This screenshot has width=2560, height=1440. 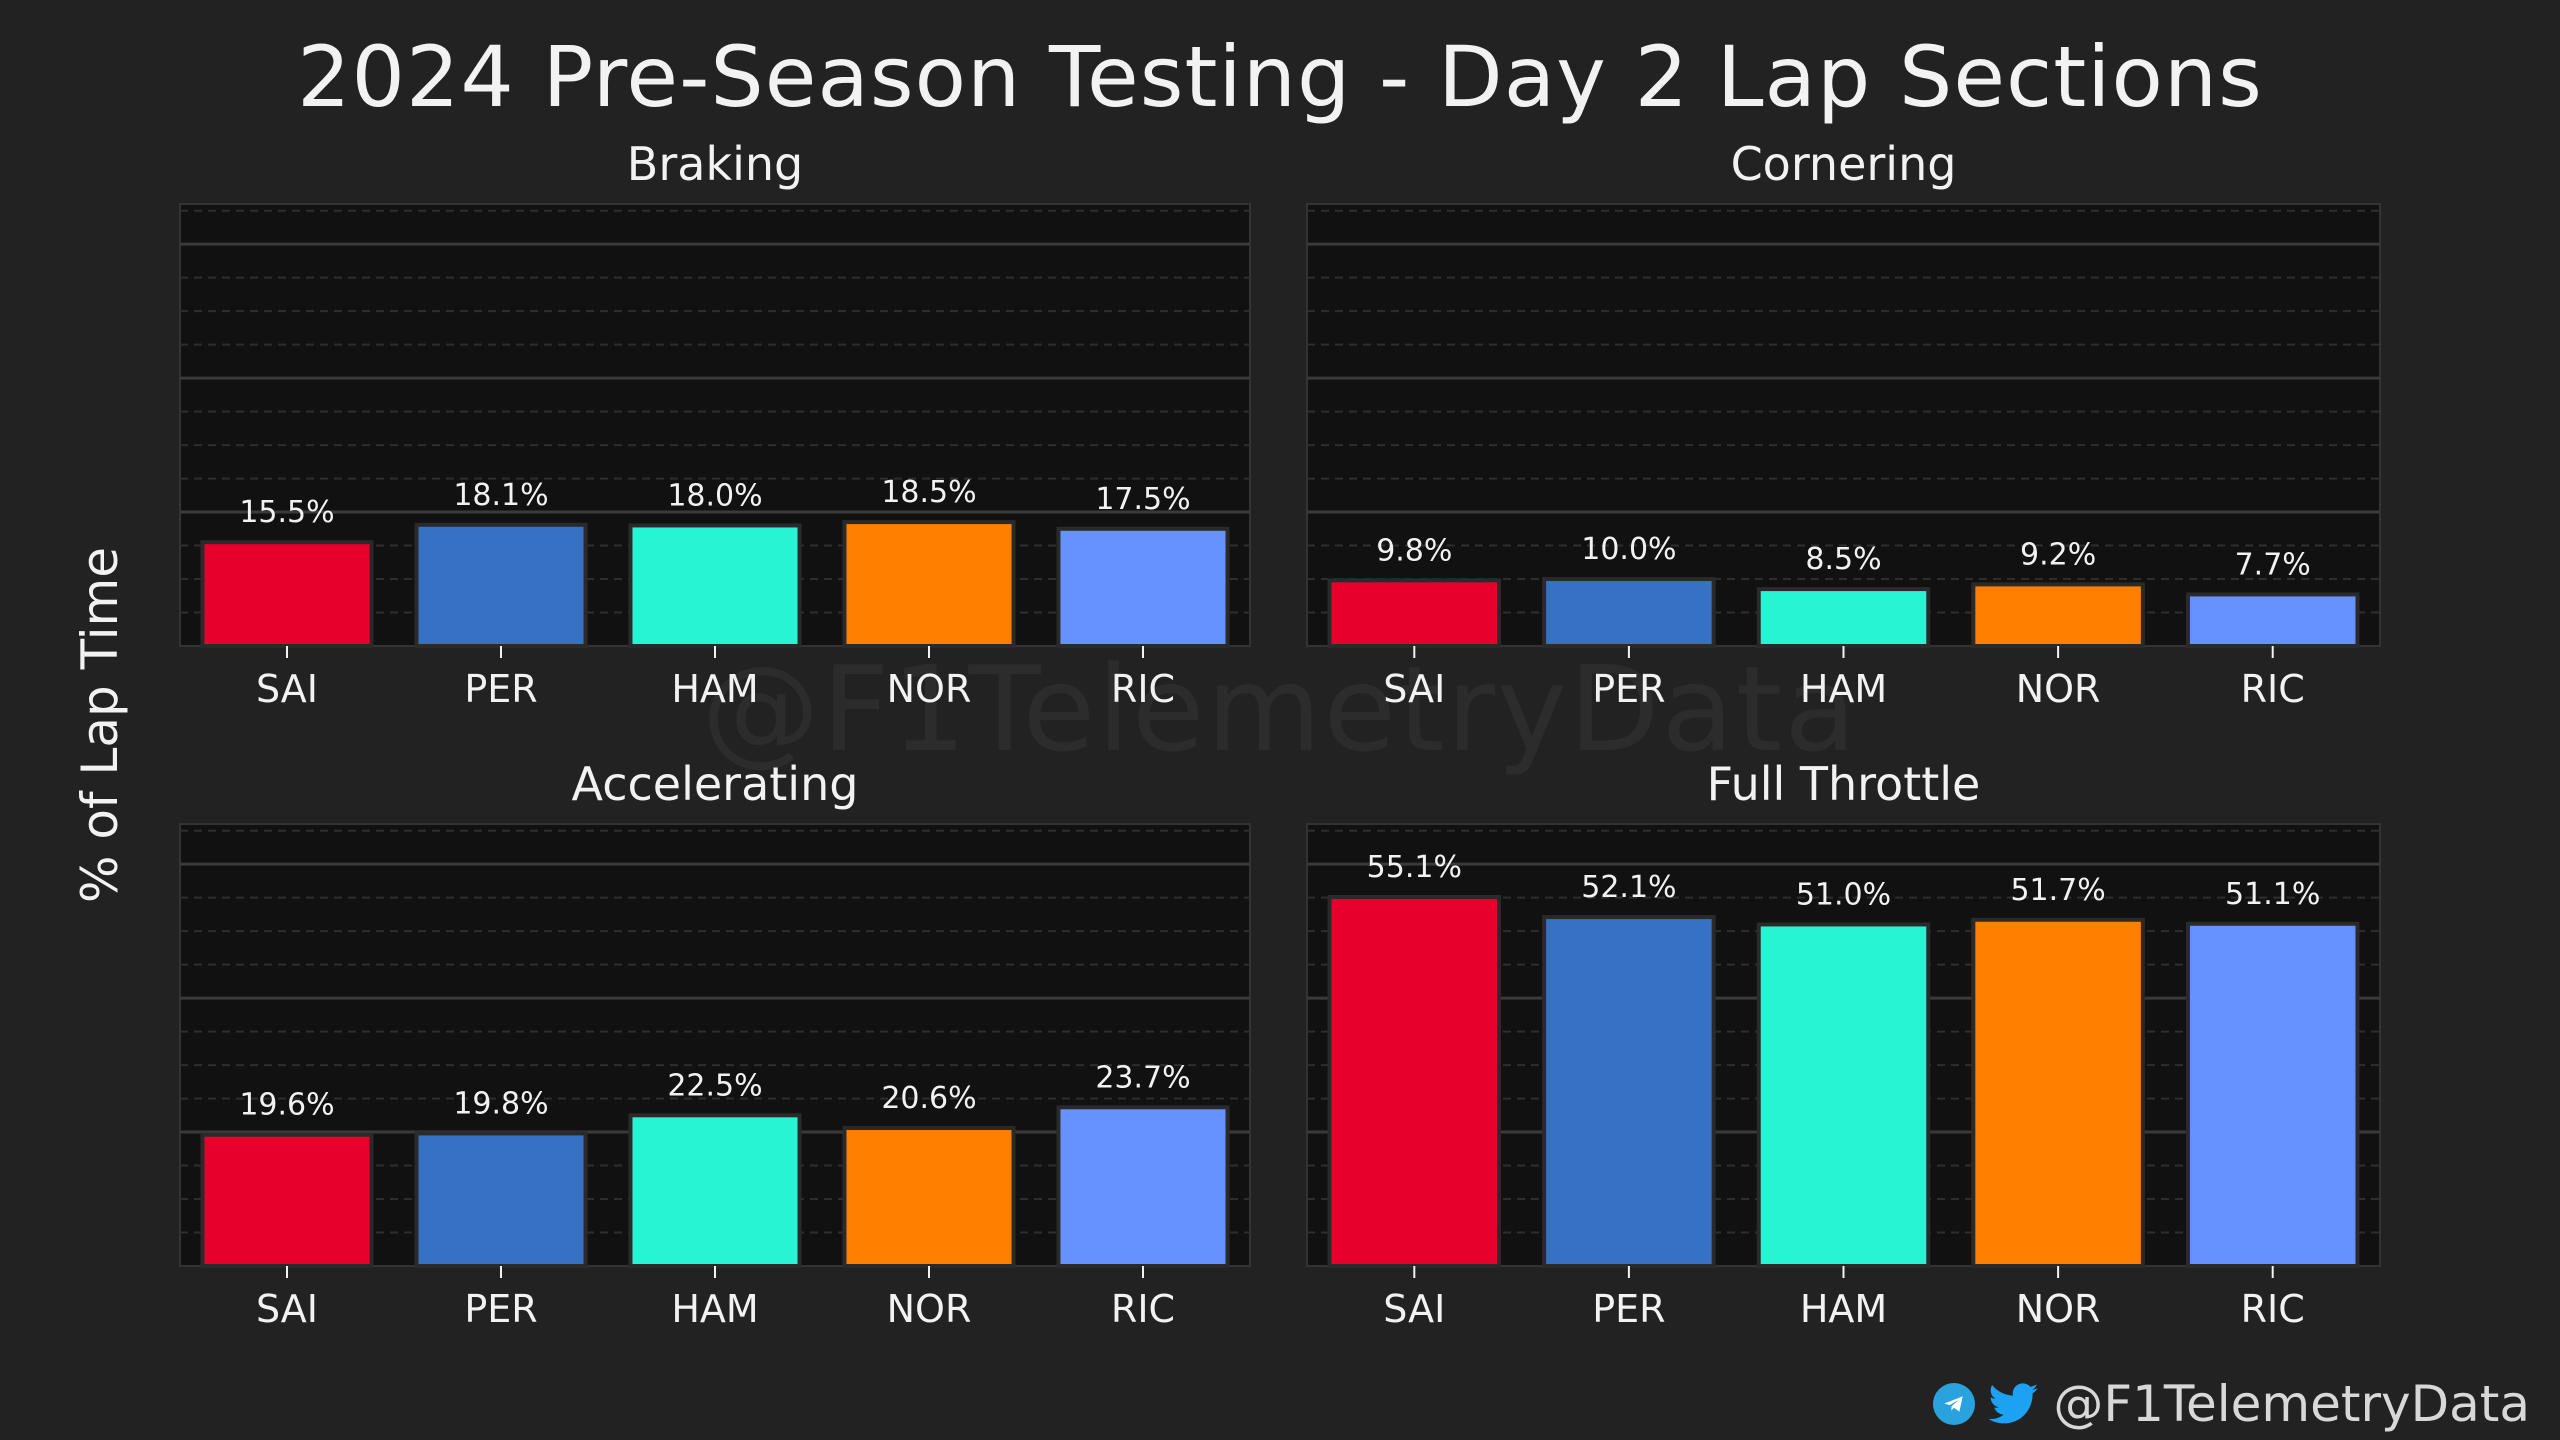 I want to click on data-label: 51.7%, so click(x=2057, y=890).